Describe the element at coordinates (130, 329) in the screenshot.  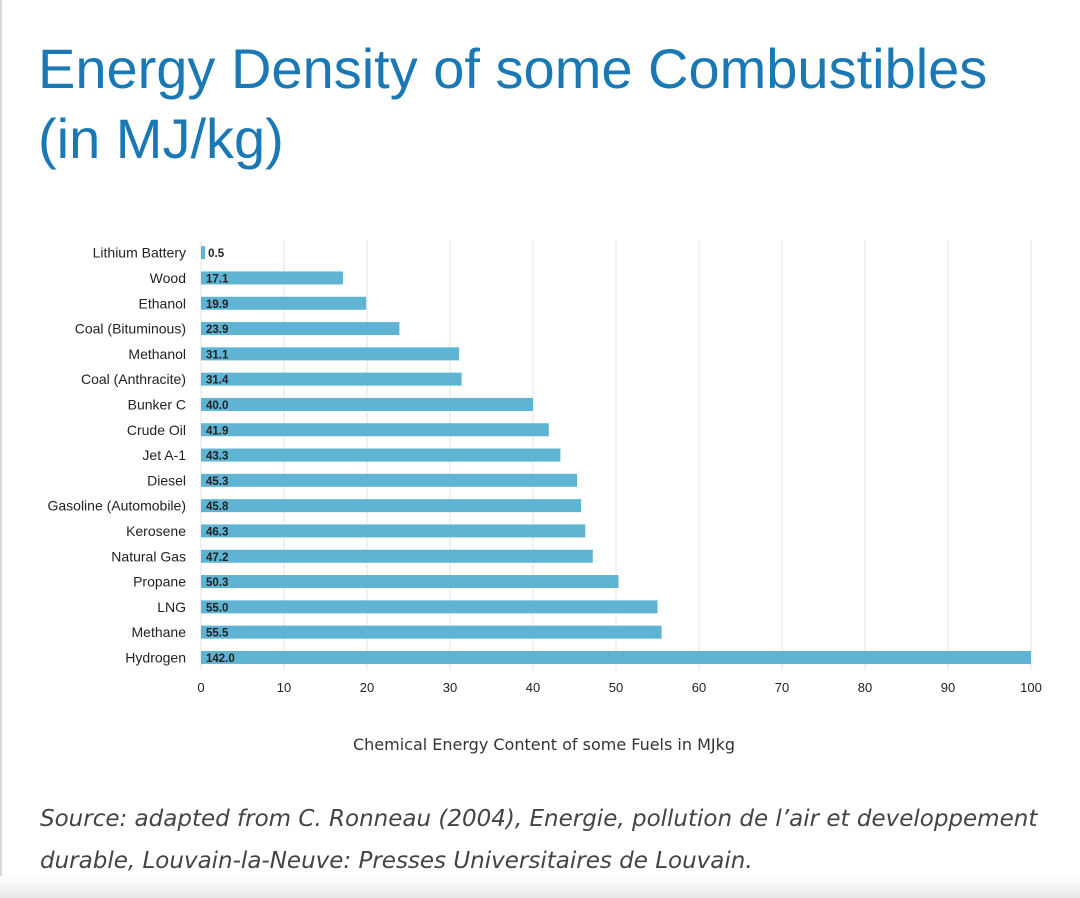
I see `category-label: Coal (Bituminous)` at that location.